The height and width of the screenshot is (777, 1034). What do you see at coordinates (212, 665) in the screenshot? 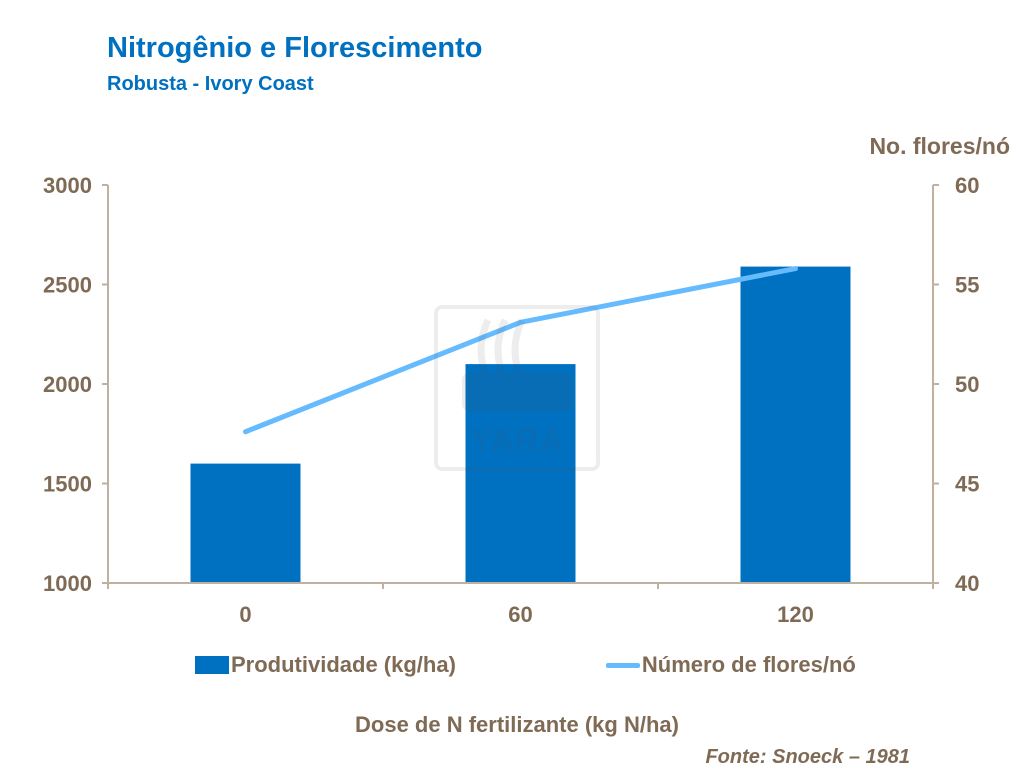
I see `legend-swatch-bar` at bounding box center [212, 665].